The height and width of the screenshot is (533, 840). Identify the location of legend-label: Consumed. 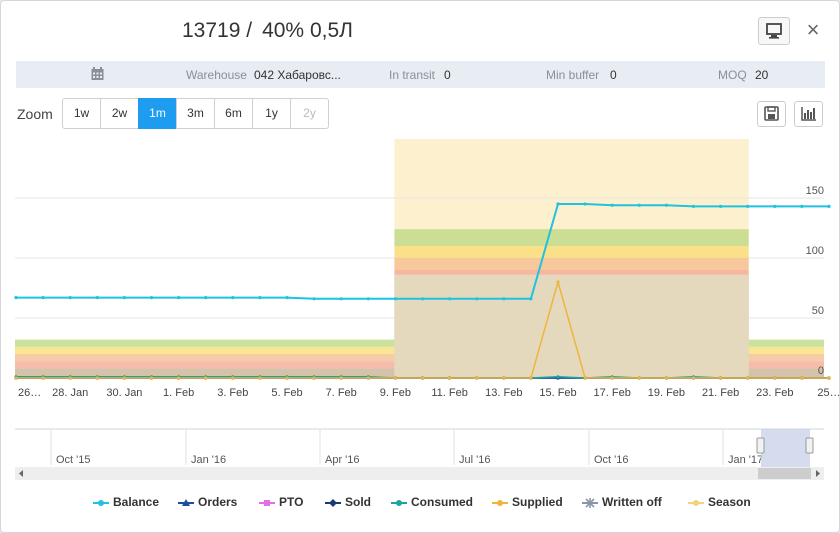
(442, 502).